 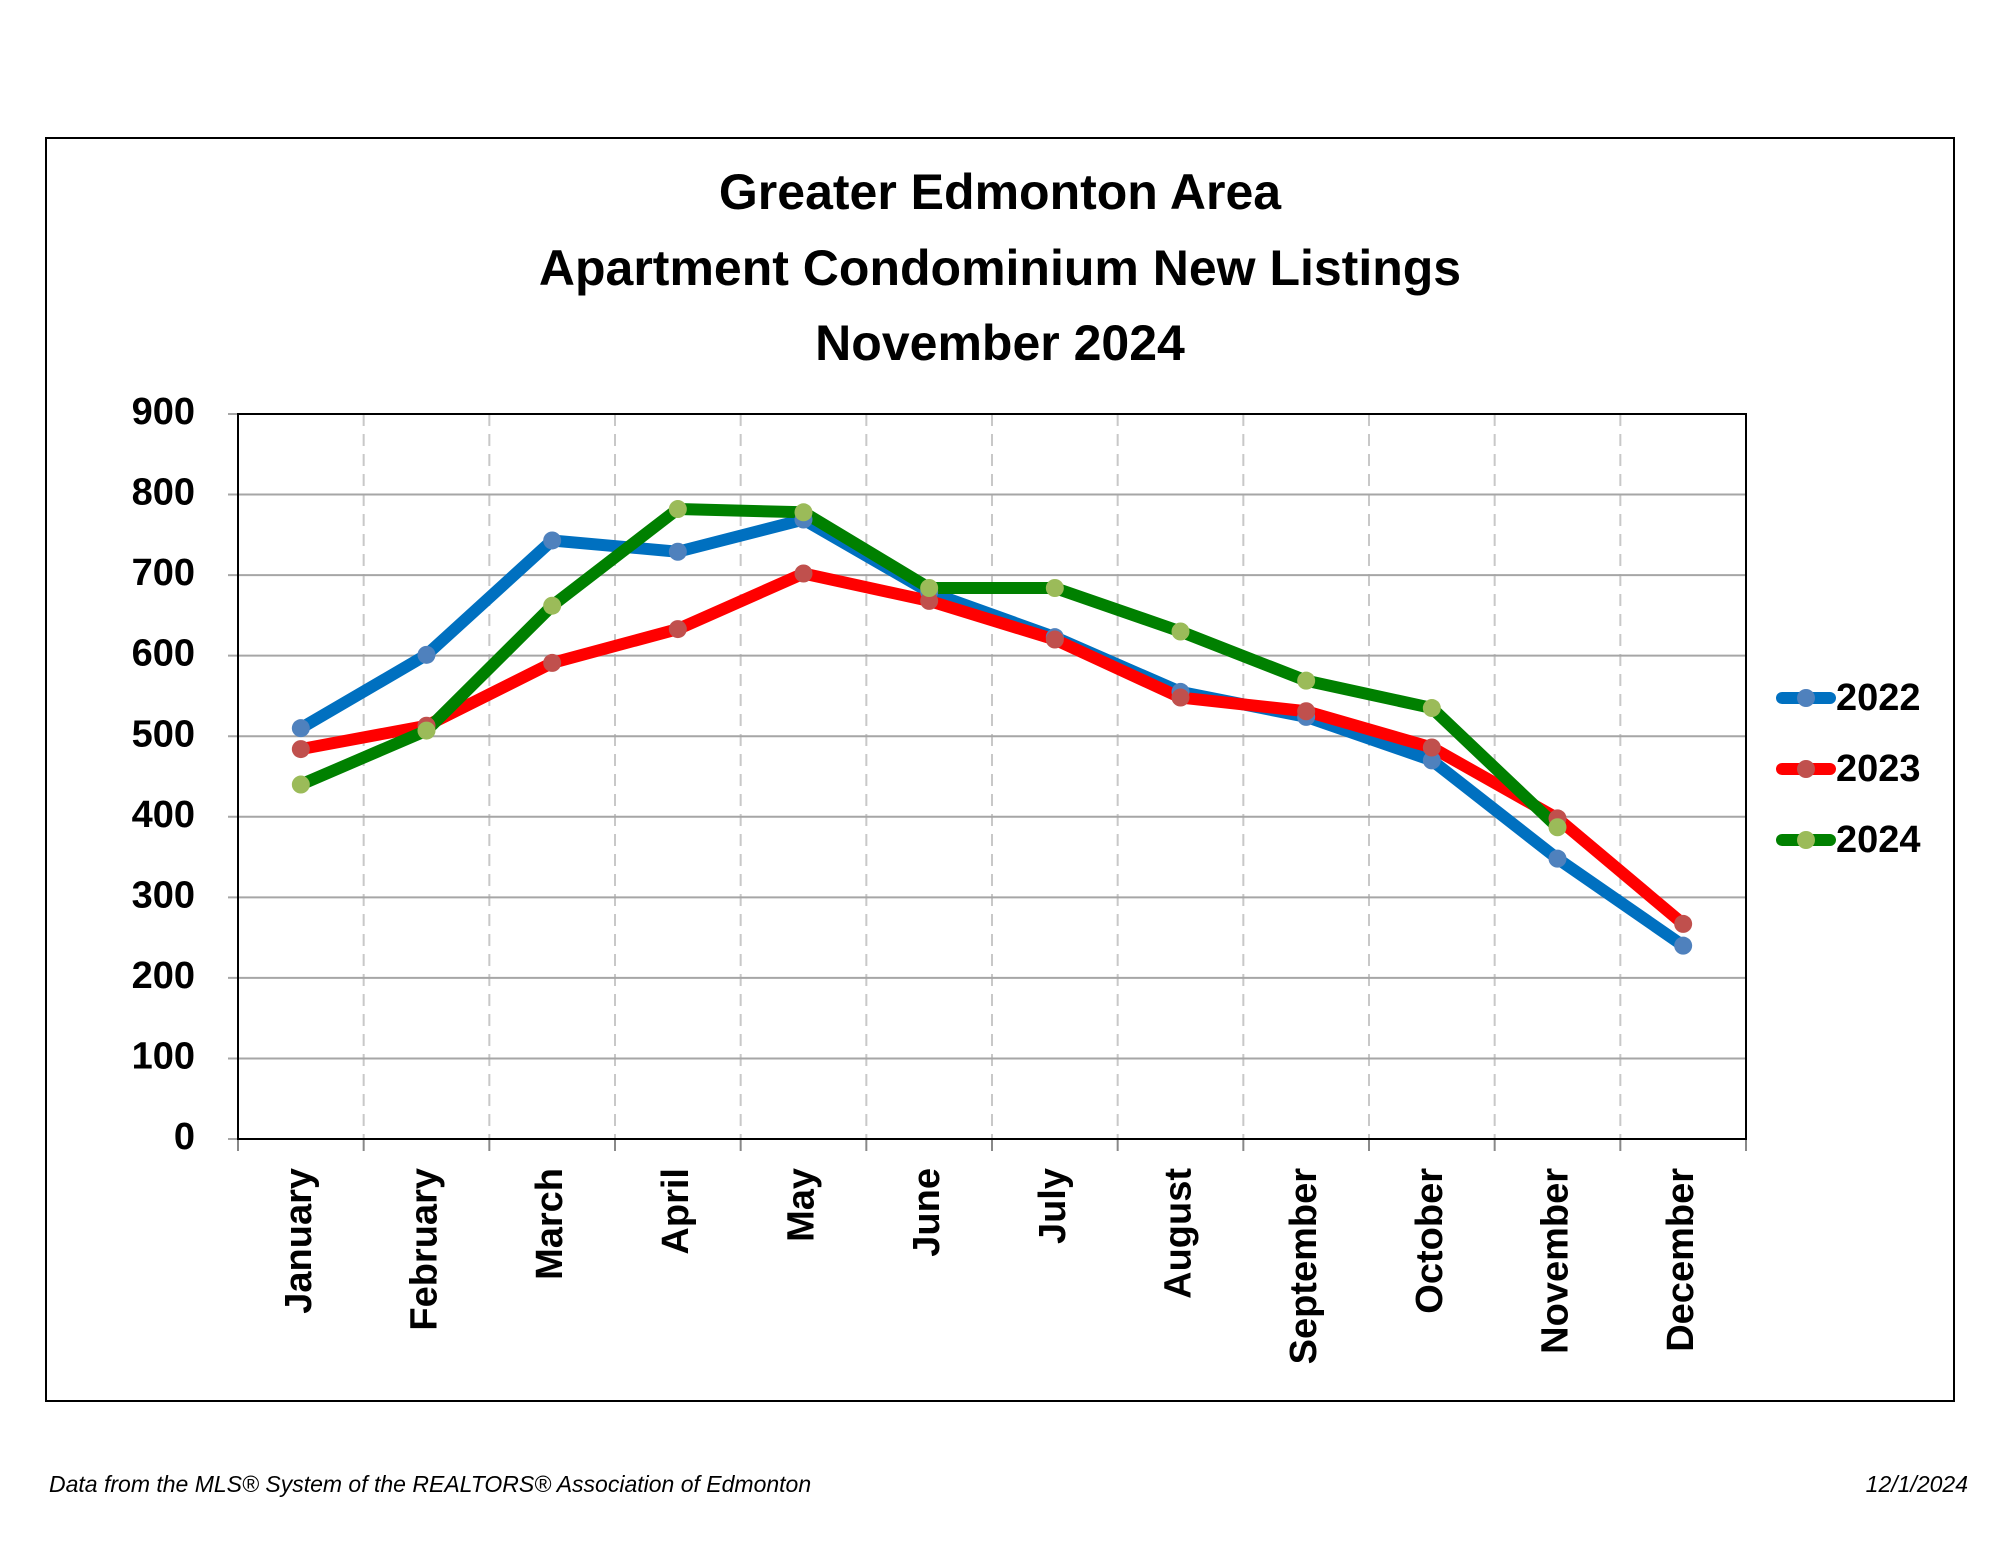 What do you see at coordinates (163, 654) in the screenshot?
I see `y-tick-label: 600` at bounding box center [163, 654].